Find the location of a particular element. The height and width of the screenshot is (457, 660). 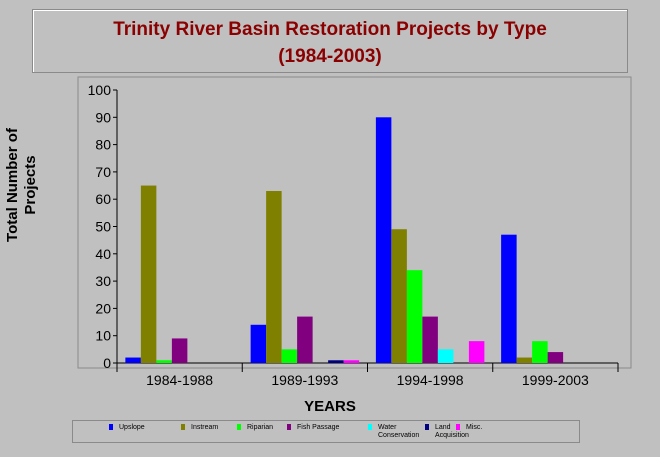

chart-title-line2: (1984-2003) is located at coordinates (330, 56).